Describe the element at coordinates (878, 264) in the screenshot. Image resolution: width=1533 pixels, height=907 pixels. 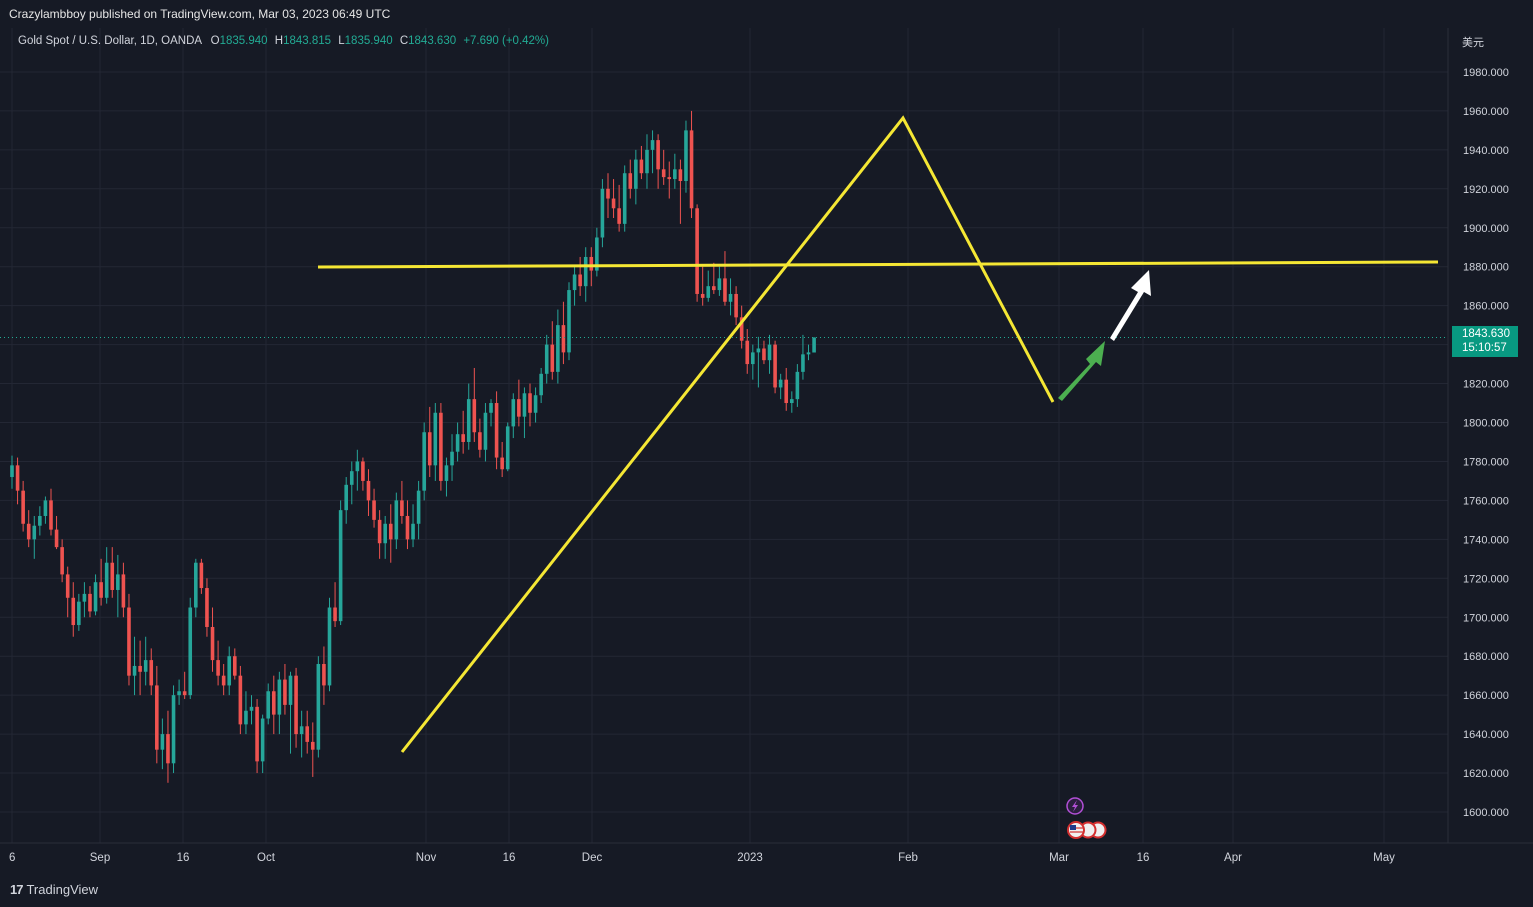
I see `horizontal-resistance-line` at that location.